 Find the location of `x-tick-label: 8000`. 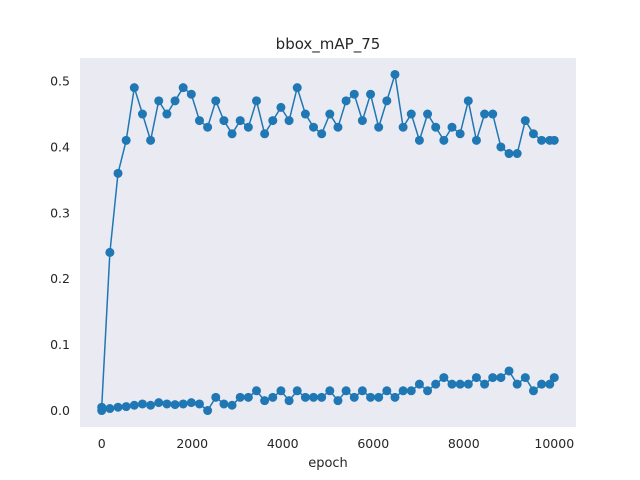

x-tick-label: 8000 is located at coordinates (464, 443).